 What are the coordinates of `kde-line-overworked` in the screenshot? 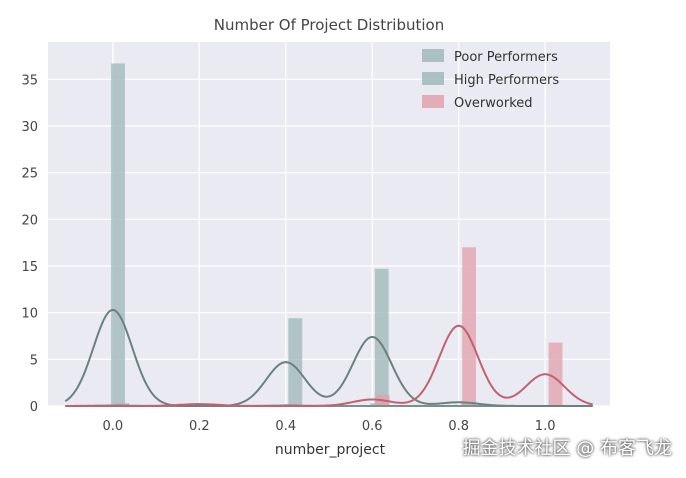 It's located at (329, 365).